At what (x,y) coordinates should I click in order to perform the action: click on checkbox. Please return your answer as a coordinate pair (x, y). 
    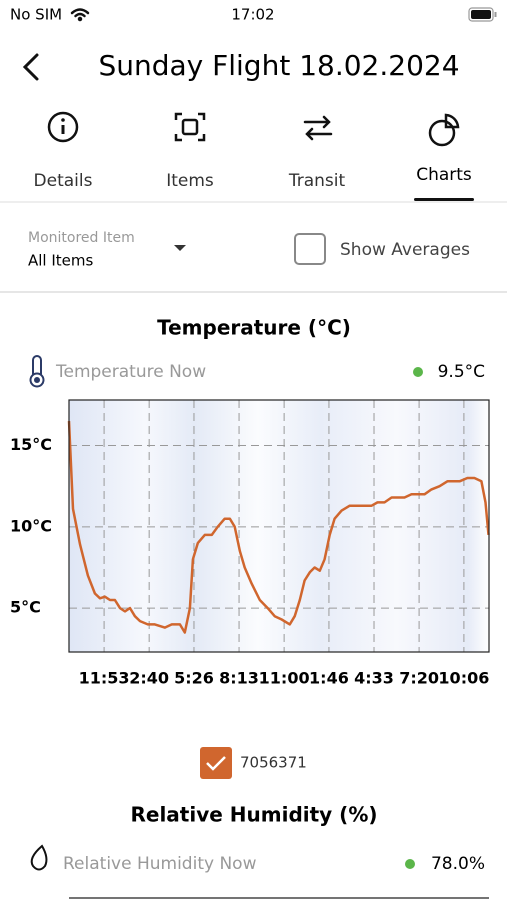
    Looking at the image, I should click on (310, 249).